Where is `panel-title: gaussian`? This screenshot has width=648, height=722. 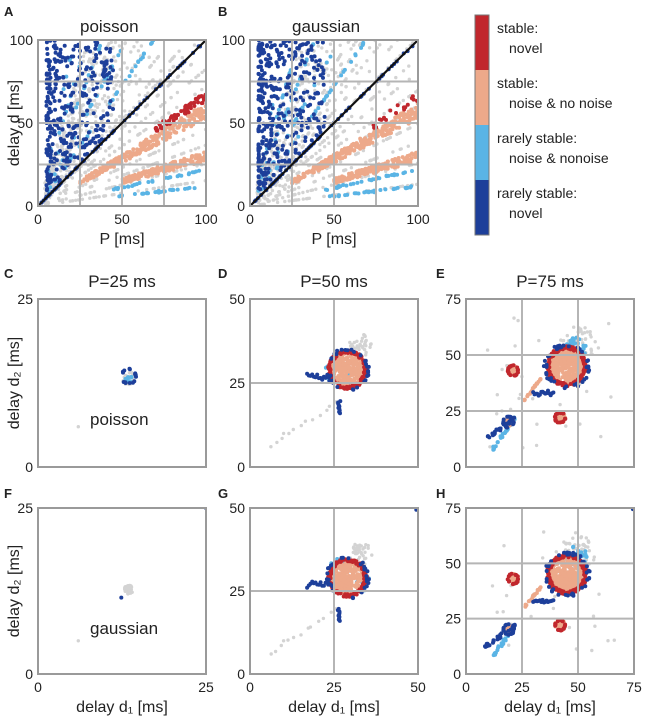
panel-title: gaussian is located at coordinates (326, 26).